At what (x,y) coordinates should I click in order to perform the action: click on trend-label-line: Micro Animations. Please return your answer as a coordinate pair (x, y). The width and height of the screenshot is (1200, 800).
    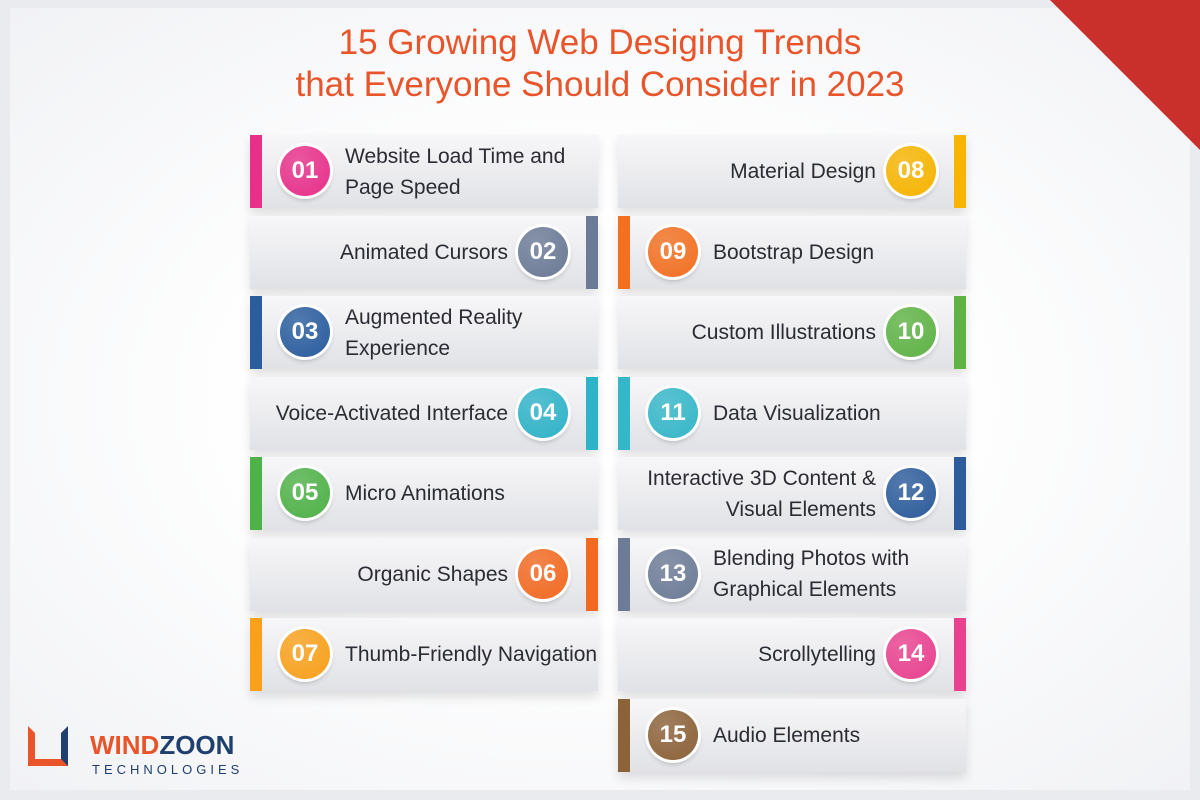
    Looking at the image, I should click on (425, 493).